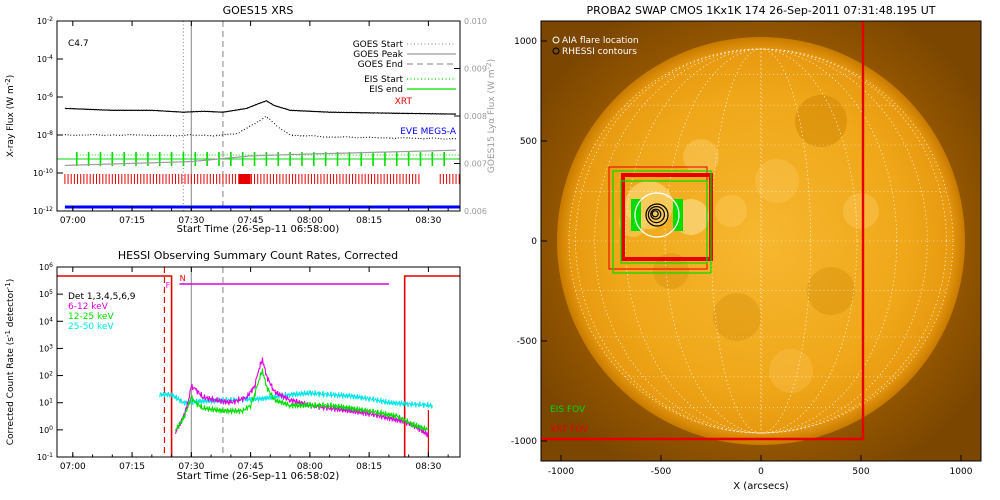  I want to click on goes-xtick-label-5: 08:15, so click(369, 221).